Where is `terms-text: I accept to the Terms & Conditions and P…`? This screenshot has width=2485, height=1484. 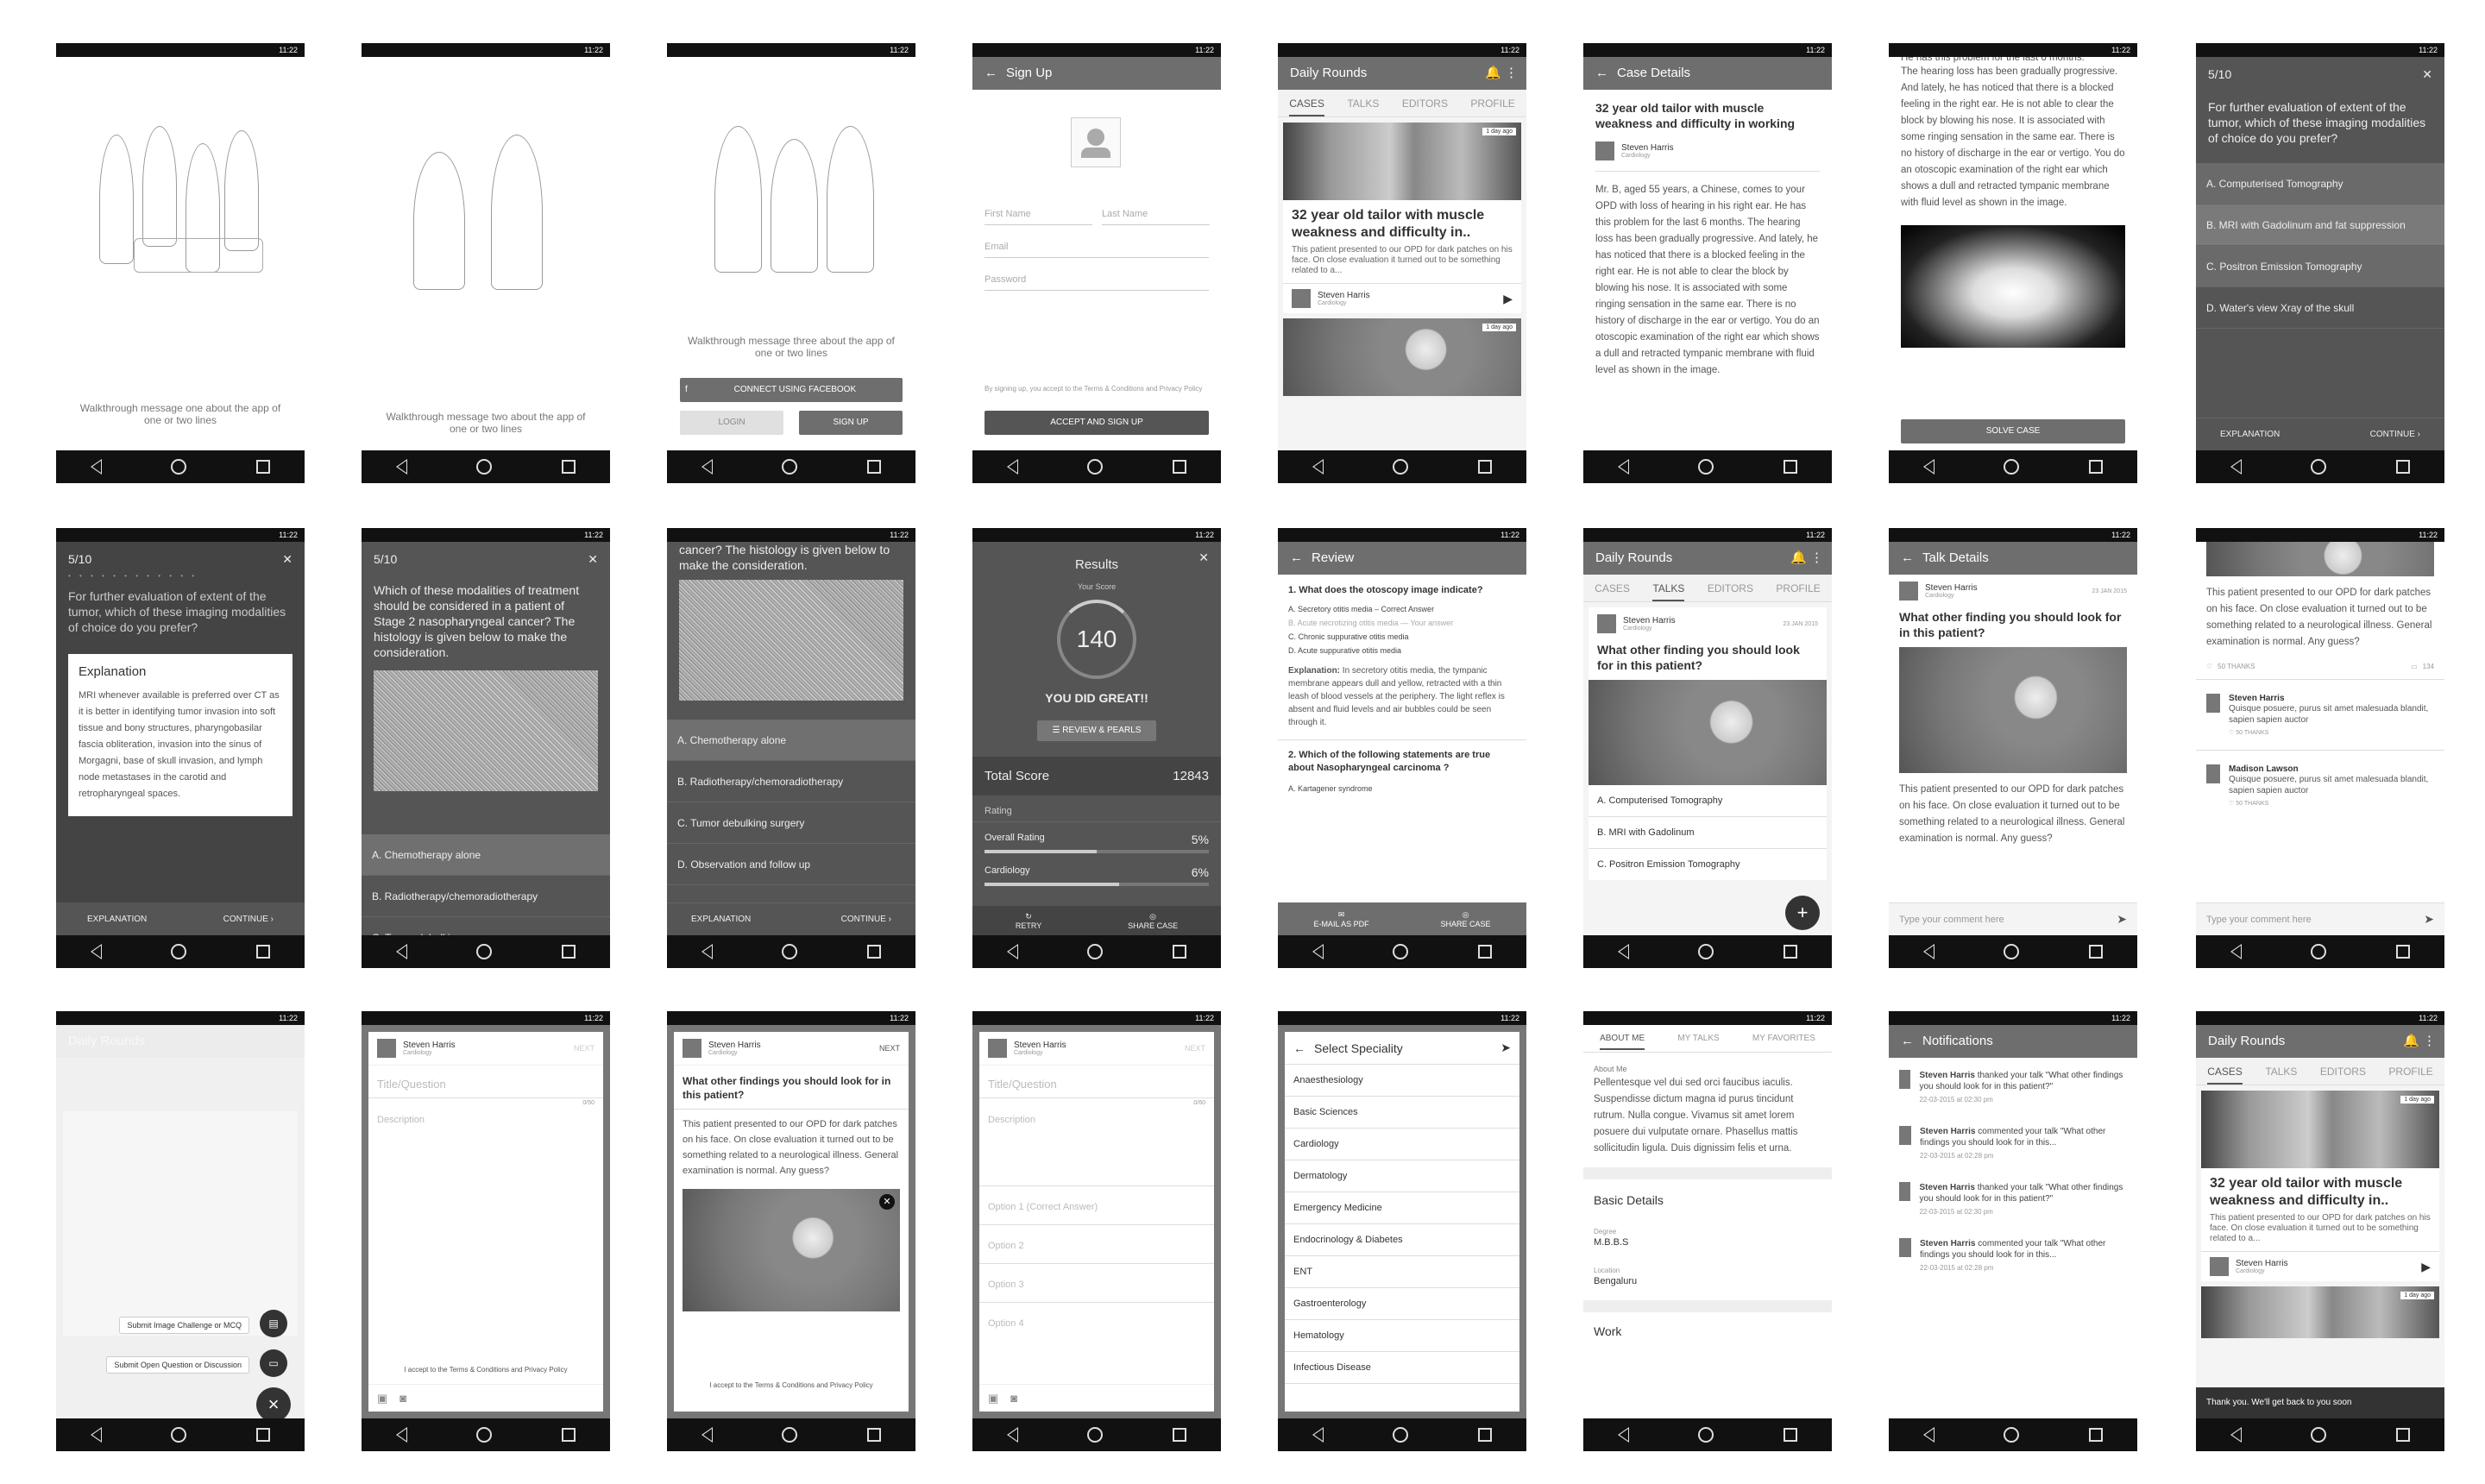
terms-text: I accept to the Terms & Conditions and P… is located at coordinates (486, 1370).